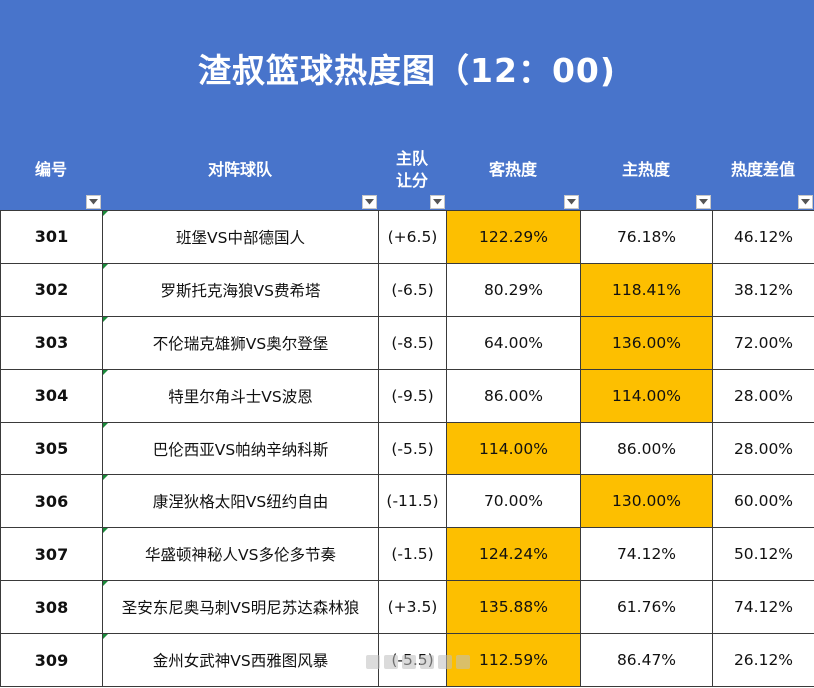 Image resolution: width=814 pixels, height=688 pixels. I want to click on cell-away-heat: 70.00%, so click(513, 501).